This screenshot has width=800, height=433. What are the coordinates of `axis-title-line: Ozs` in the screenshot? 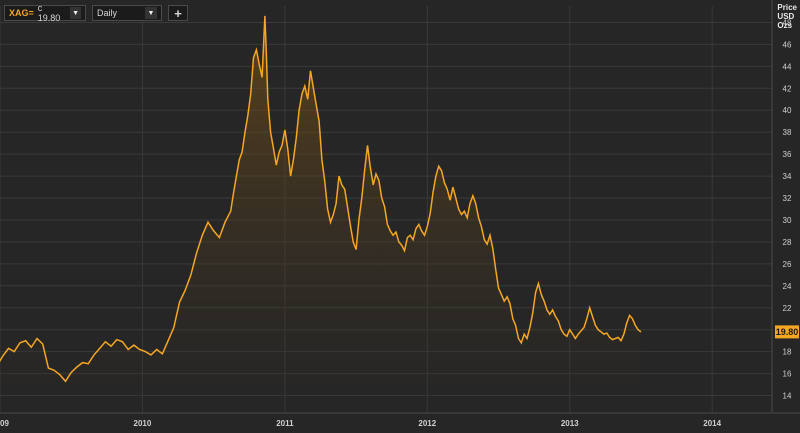 It's located at (785, 25).